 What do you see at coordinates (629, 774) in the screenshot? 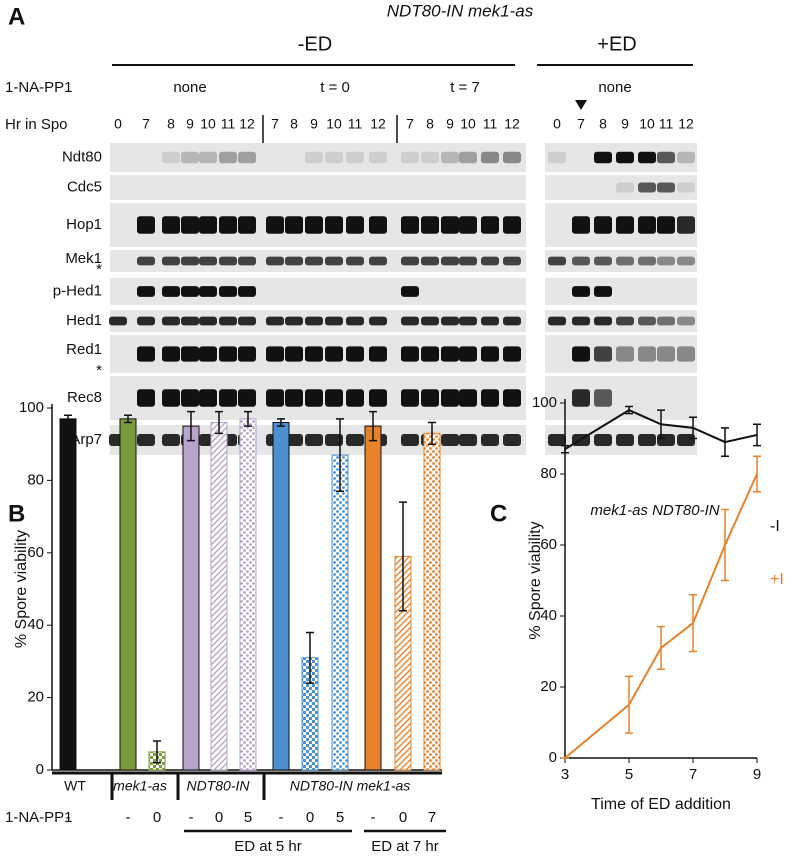
I see `x-tick-label: 5` at bounding box center [629, 774].